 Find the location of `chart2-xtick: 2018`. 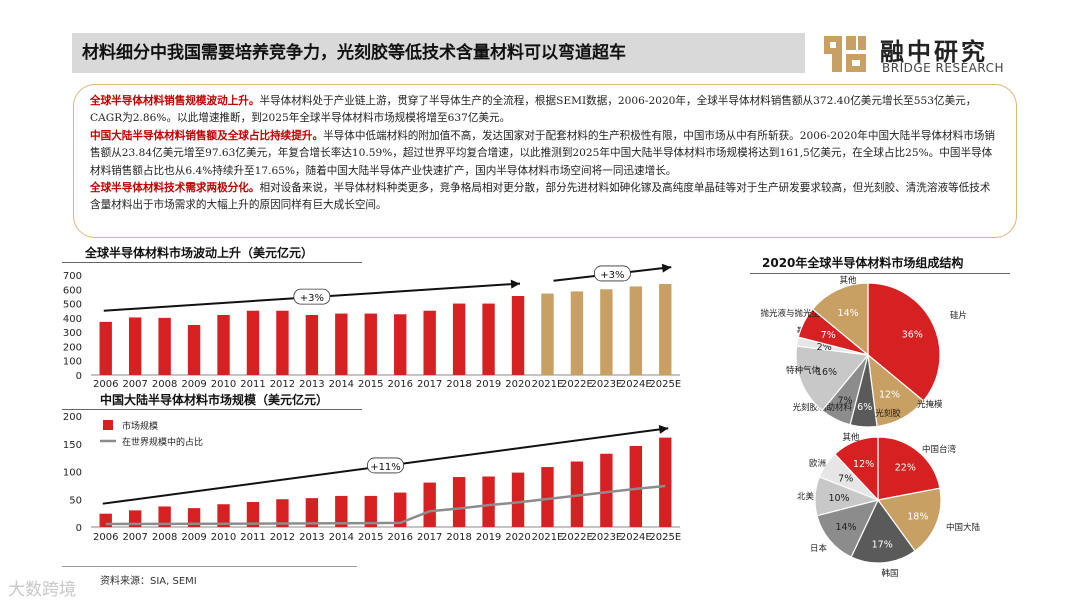

chart2-xtick: 2018 is located at coordinates (458, 537).